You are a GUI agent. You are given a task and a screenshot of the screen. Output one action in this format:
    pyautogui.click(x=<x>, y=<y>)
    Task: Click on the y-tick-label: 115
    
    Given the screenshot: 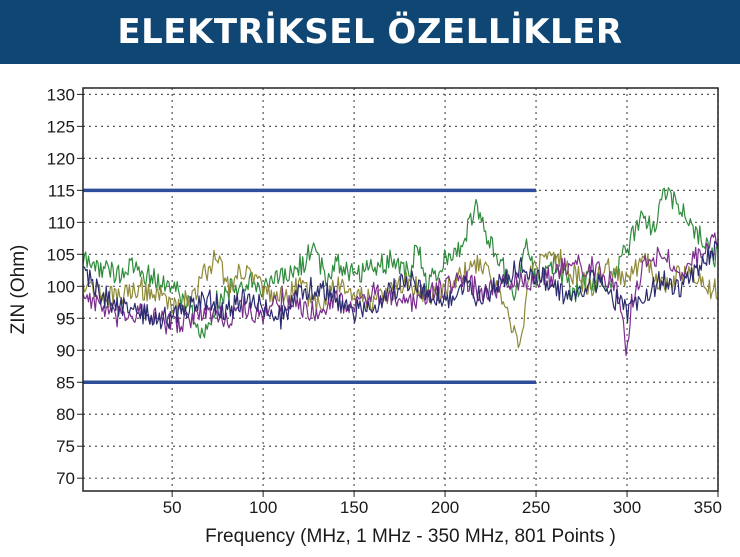 What is the action you would take?
    pyautogui.click(x=61, y=190)
    